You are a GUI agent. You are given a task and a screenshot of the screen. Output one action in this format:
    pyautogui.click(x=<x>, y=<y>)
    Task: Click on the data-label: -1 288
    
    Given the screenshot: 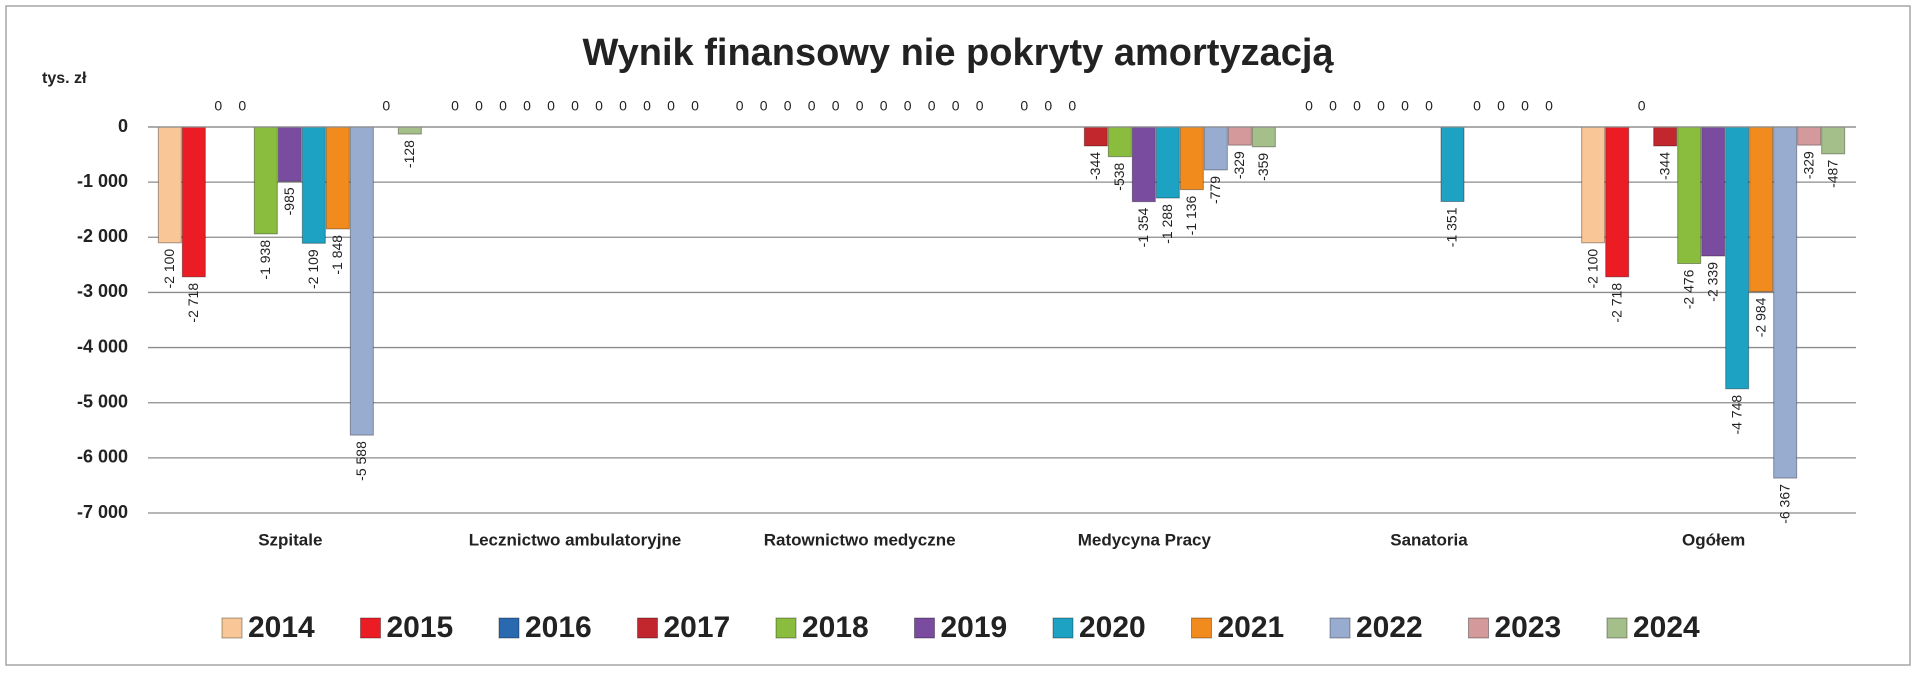 What is the action you would take?
    pyautogui.click(x=1167, y=224)
    